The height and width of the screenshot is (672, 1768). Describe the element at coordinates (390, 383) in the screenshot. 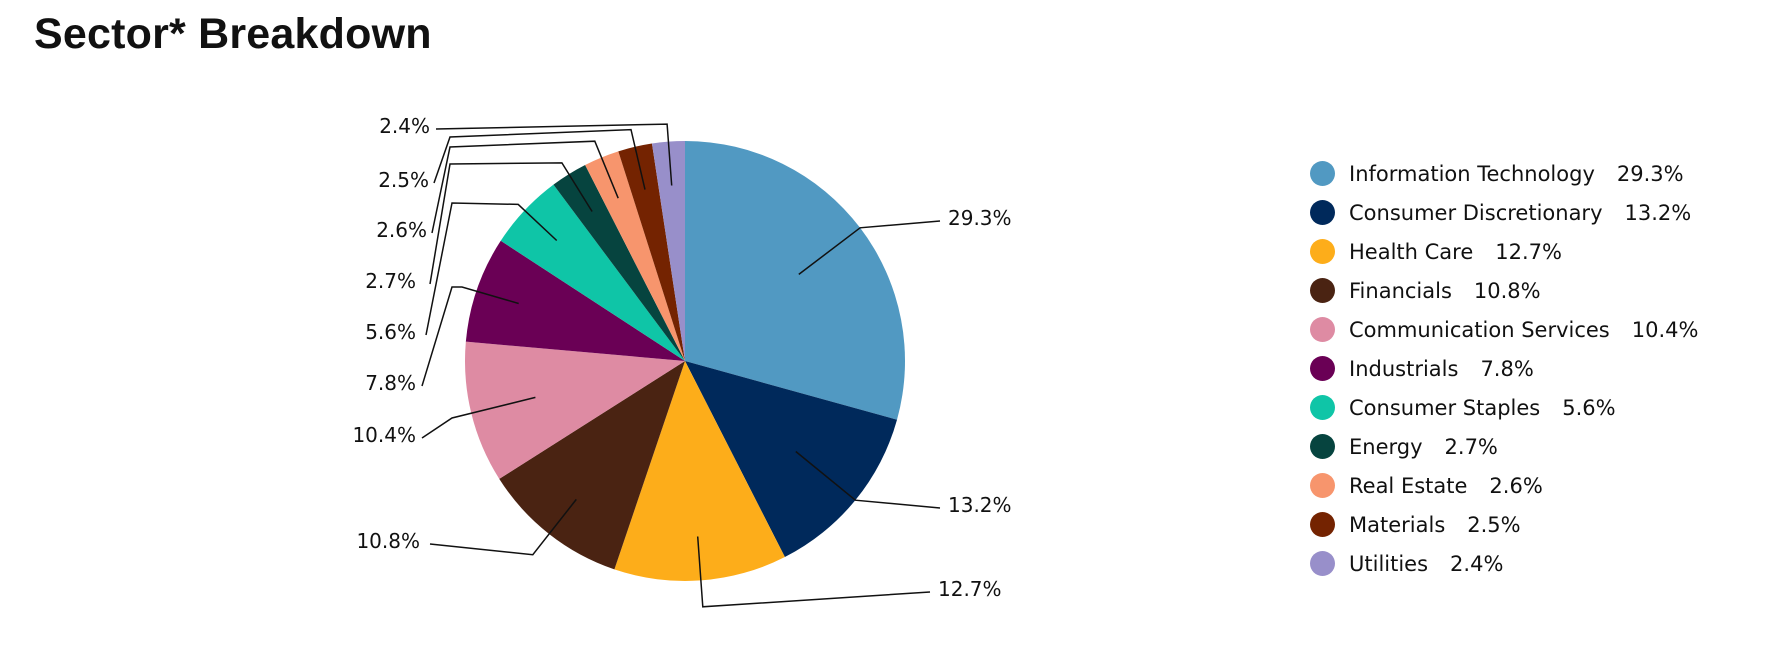

I see `data-label-industrials: 7.8%` at that location.